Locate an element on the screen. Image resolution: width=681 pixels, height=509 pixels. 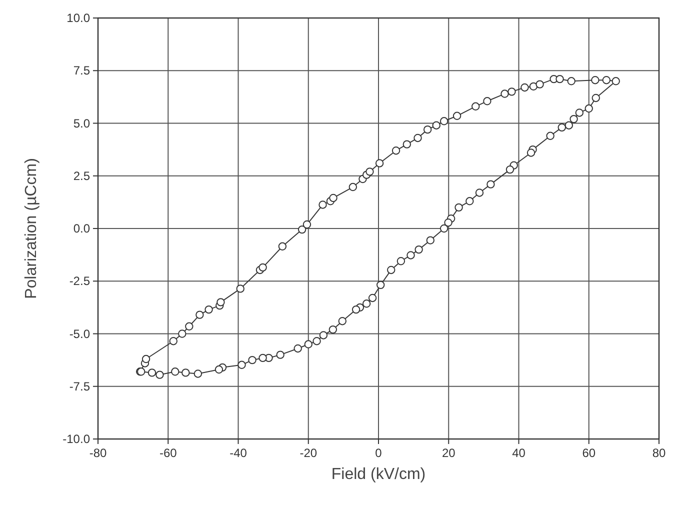
x-tick-label: -40 is located at coordinates (239, 453).